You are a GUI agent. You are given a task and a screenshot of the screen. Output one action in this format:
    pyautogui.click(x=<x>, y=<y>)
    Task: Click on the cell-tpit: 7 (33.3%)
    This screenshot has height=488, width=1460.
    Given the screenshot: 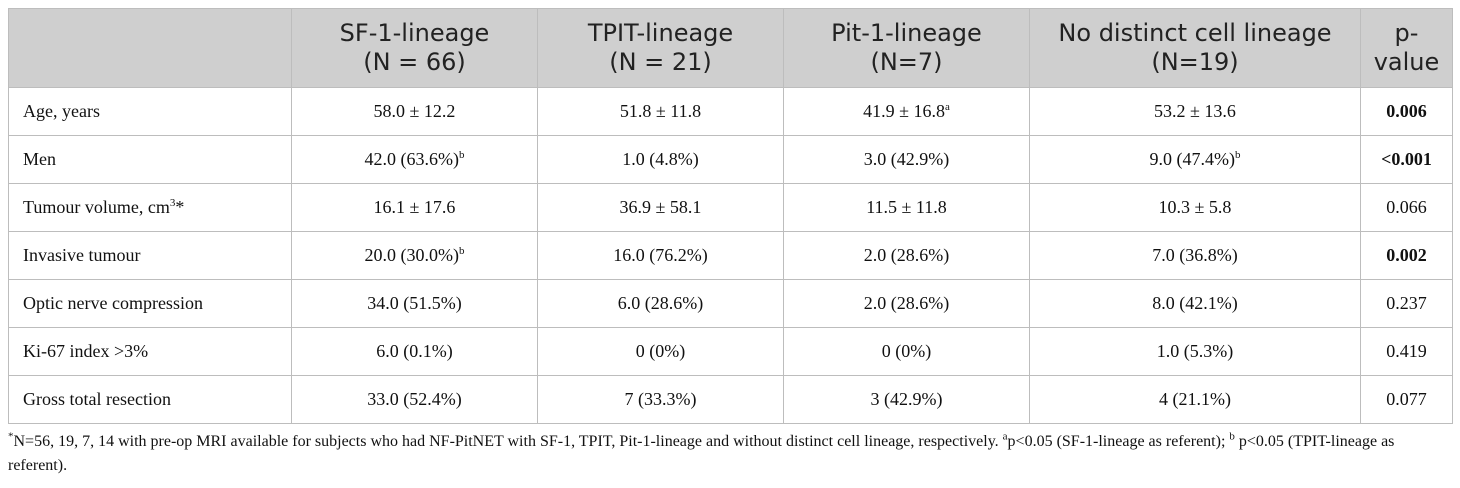 What is the action you would take?
    pyautogui.click(x=660, y=399)
    